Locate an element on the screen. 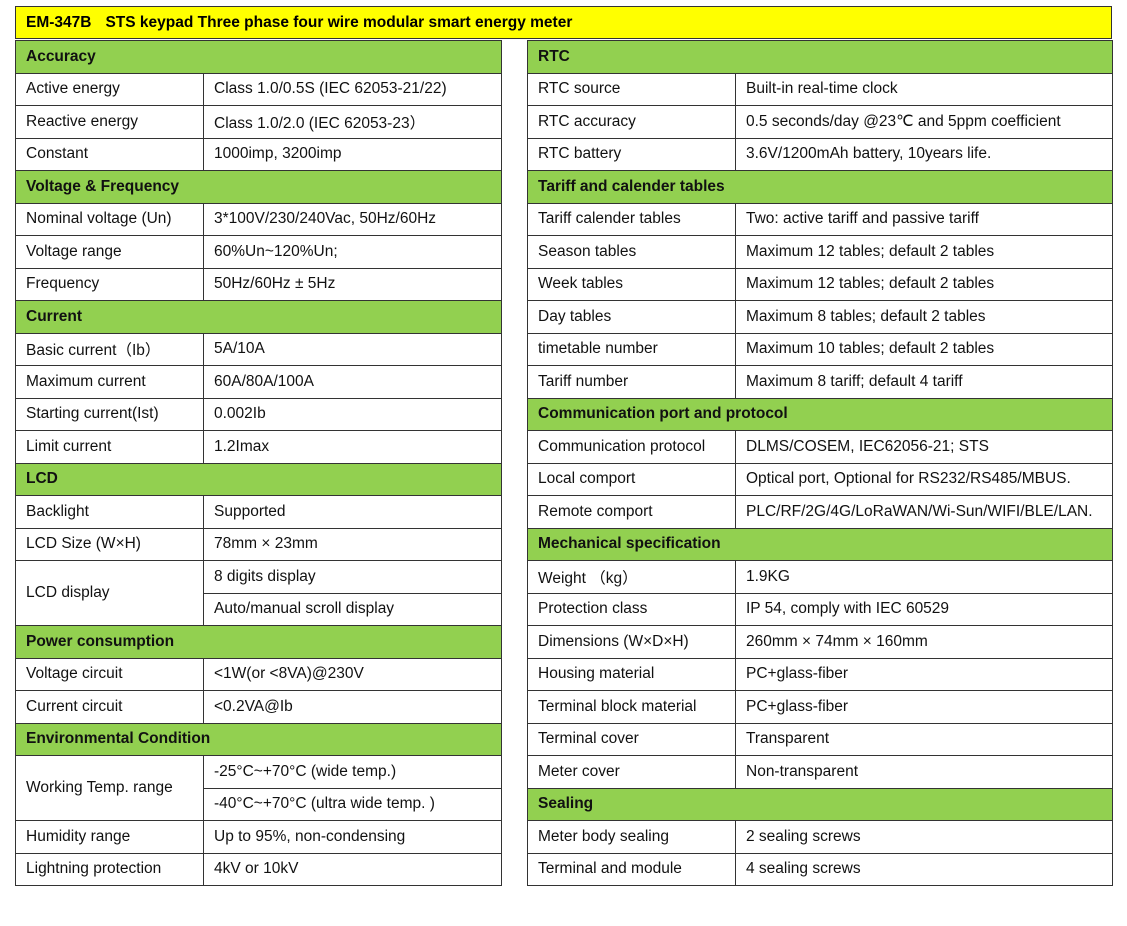  spec-row: Dimensions (W×D×H) 260mm × 74mm × 160mm is located at coordinates (820, 642).